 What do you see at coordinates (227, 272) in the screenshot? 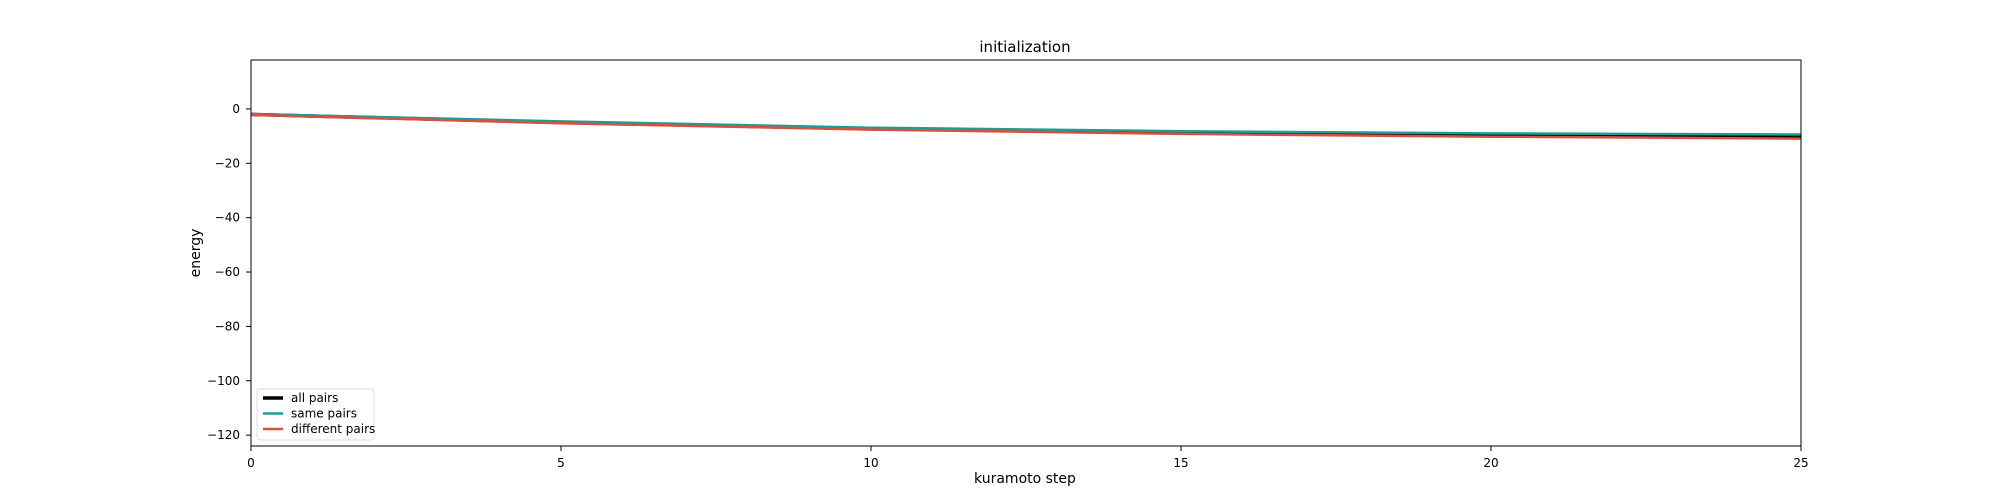
I see `y-tick-label: −60` at bounding box center [227, 272].